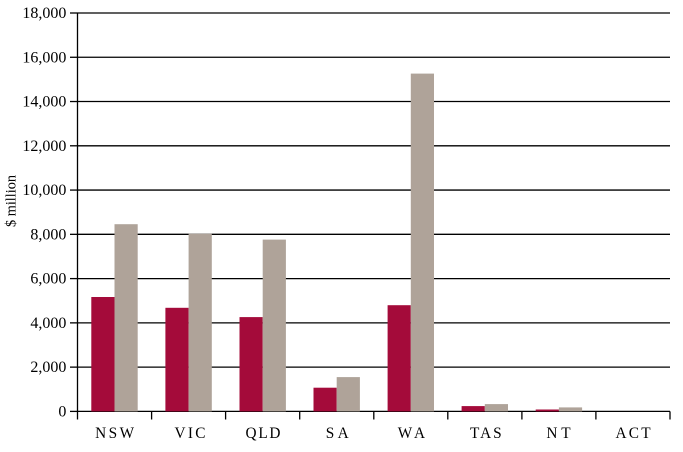 This screenshot has width=683, height=452. What do you see at coordinates (62, 412) in the screenshot?
I see `svg-text: 0` at bounding box center [62, 412].